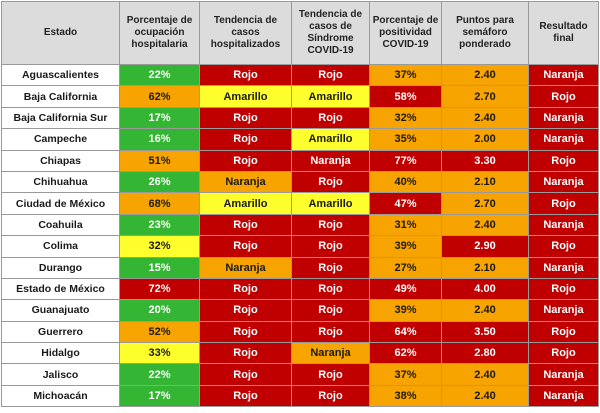  What do you see at coordinates (300, 289) in the screenshot?
I see `table-row: Estado de México 72% Rojo Rojo 49% 4.00 Rojo` at bounding box center [300, 289].